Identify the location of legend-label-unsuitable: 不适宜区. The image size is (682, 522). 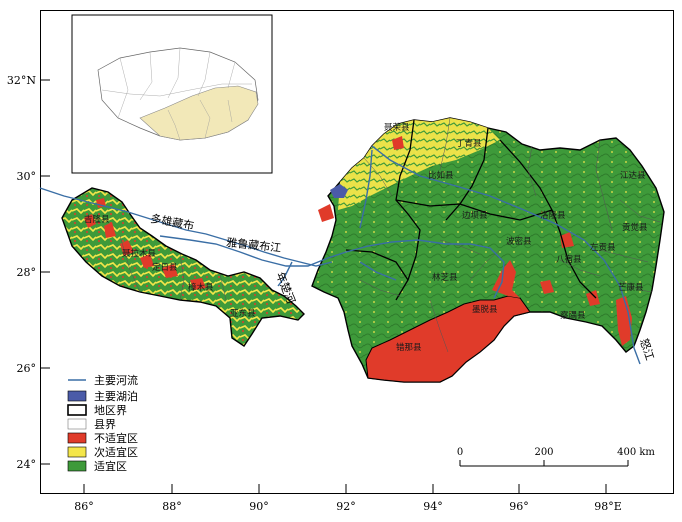
(116, 438).